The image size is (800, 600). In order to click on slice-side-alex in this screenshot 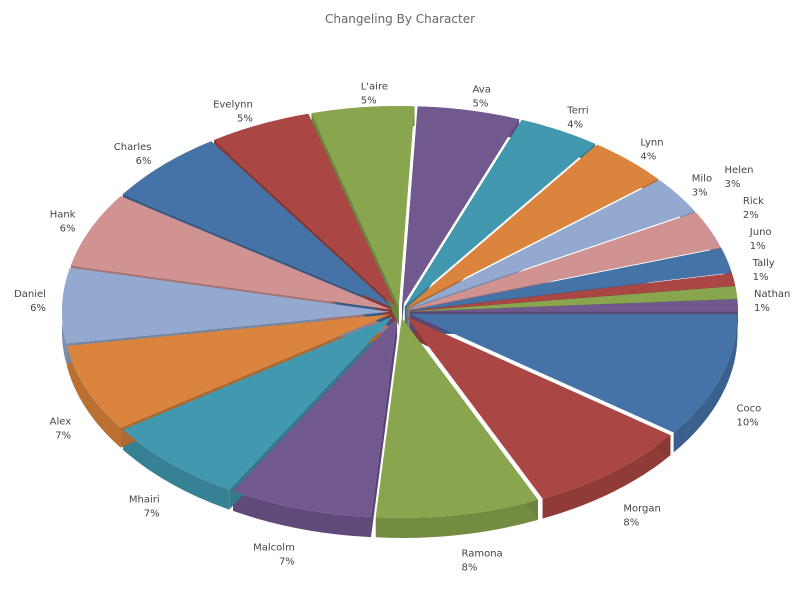, I will do `click(93, 396)`.